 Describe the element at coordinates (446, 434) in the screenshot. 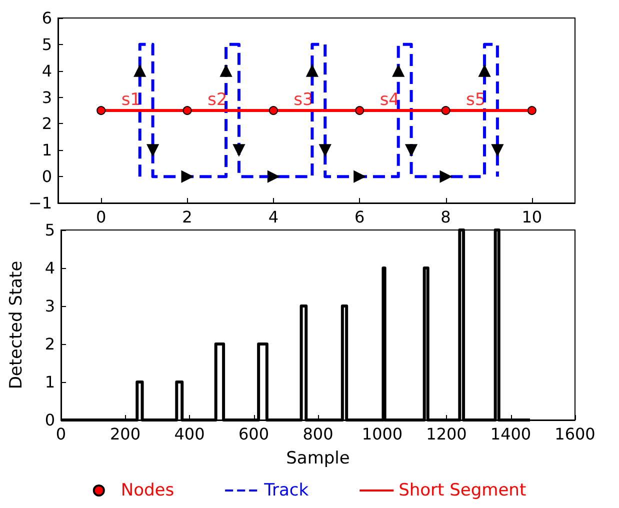

I see `x-tick-label: 1200` at that location.